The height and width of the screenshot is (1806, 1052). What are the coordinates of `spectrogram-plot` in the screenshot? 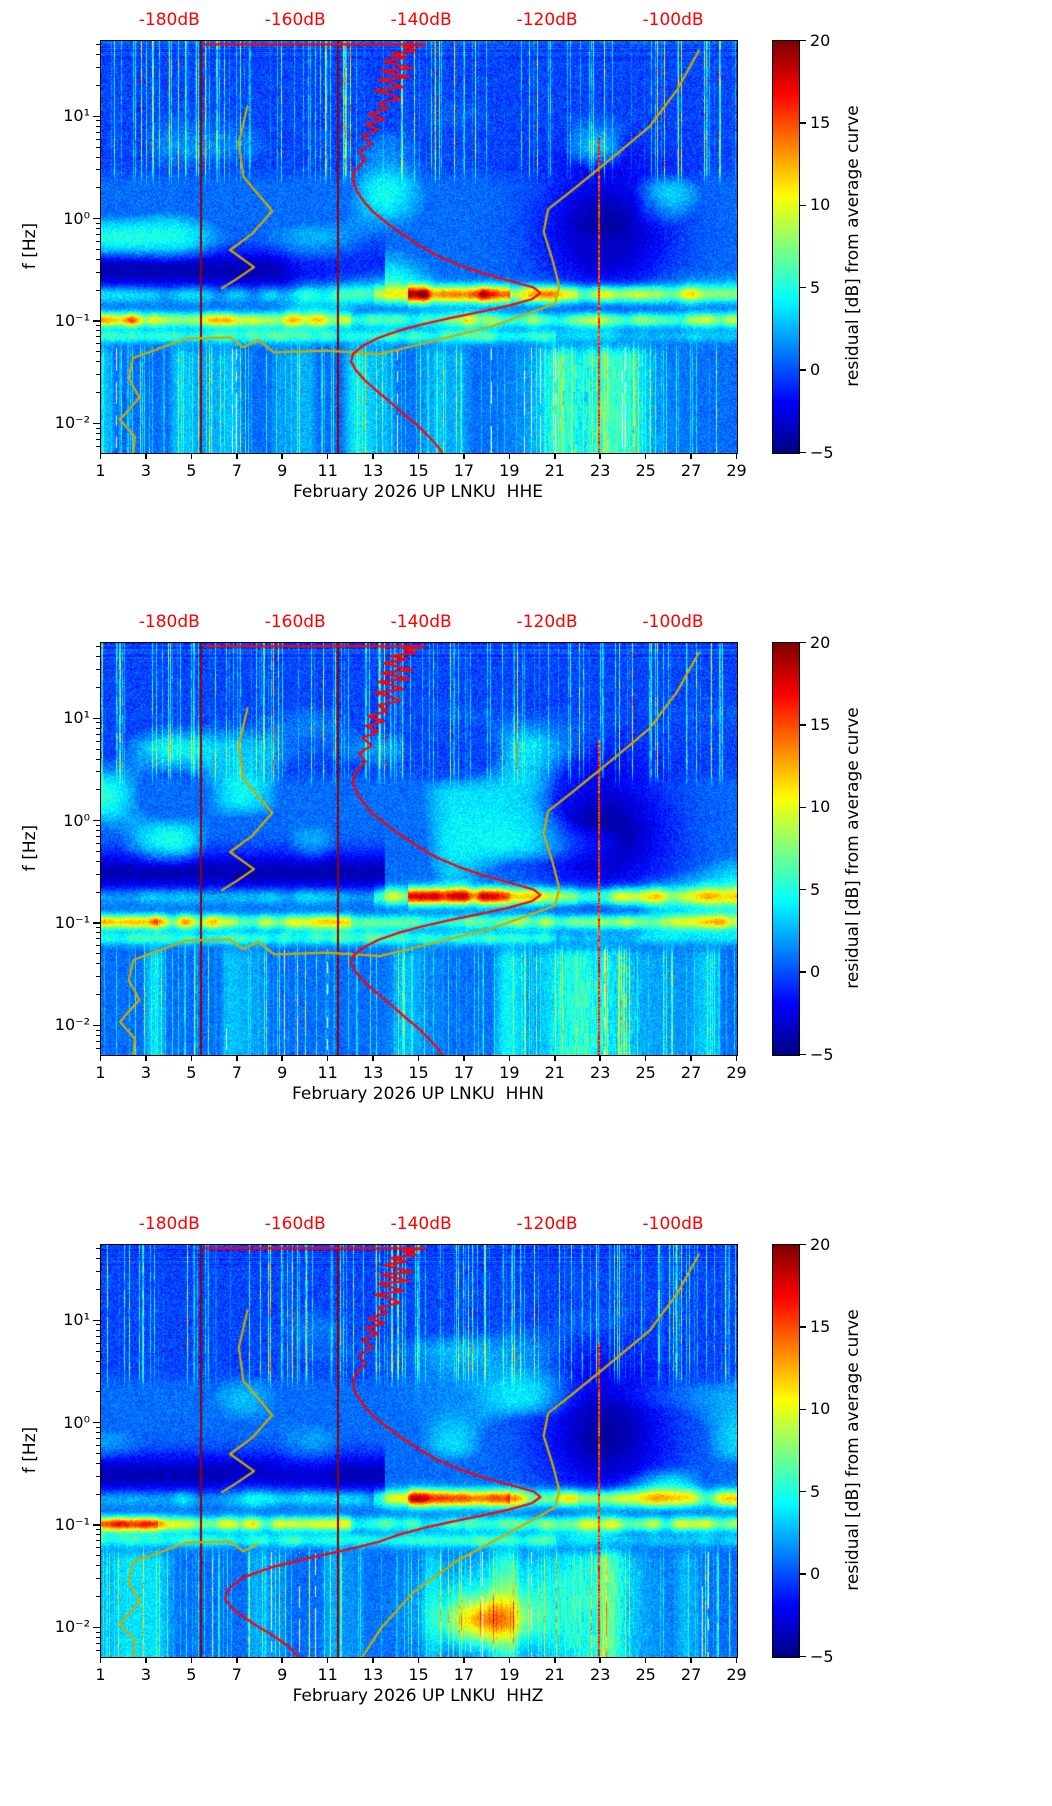 It's located at (419, 849).